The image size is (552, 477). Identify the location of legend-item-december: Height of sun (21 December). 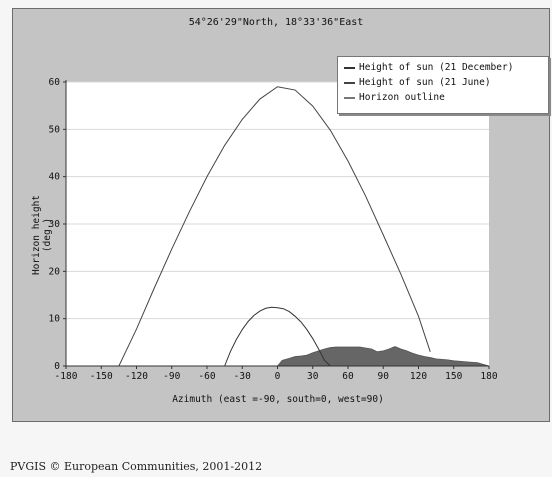
(446, 67).